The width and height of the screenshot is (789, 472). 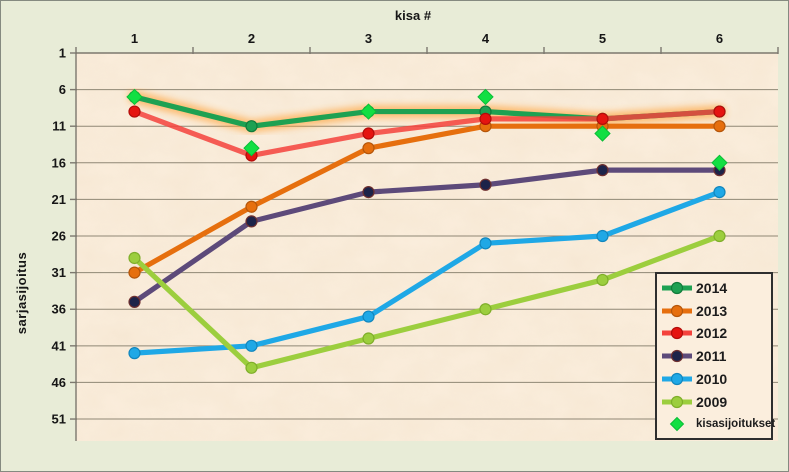 What do you see at coordinates (59, 419) in the screenshot?
I see `y-tick-label: 51` at bounding box center [59, 419].